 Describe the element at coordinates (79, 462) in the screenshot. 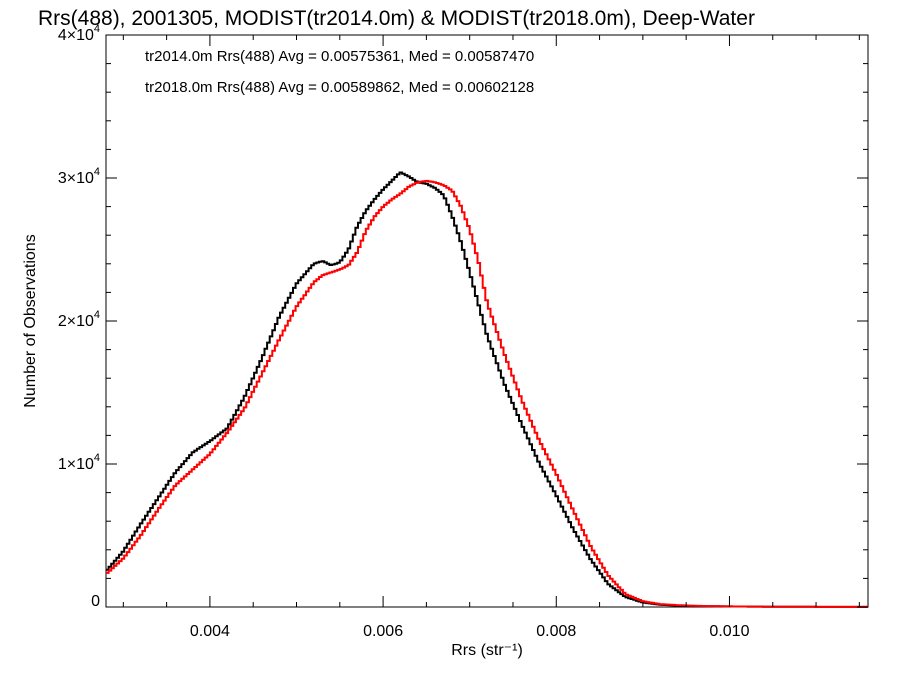

I see `y-tick-label: 1×10⁴` at that location.